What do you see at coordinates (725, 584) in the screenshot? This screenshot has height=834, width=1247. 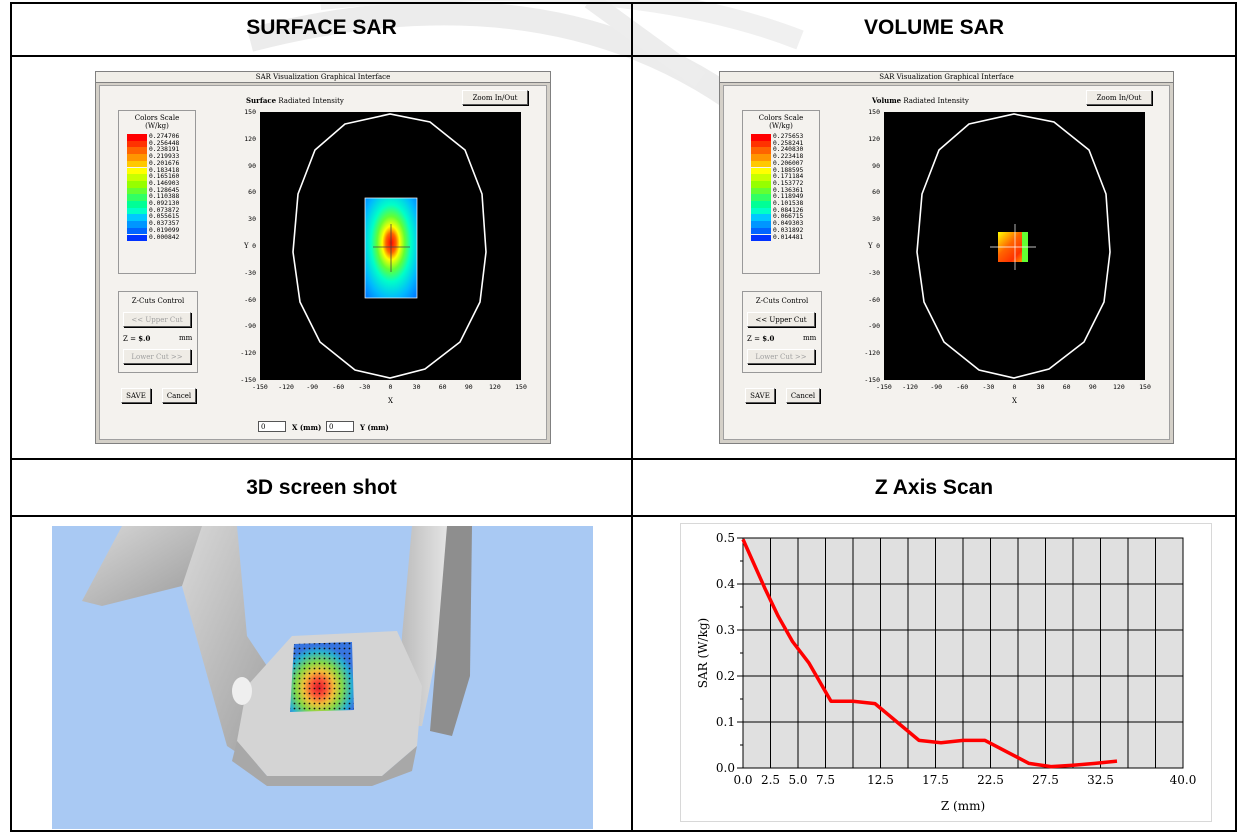 I see `y-tick-label: 0.4` at bounding box center [725, 584].